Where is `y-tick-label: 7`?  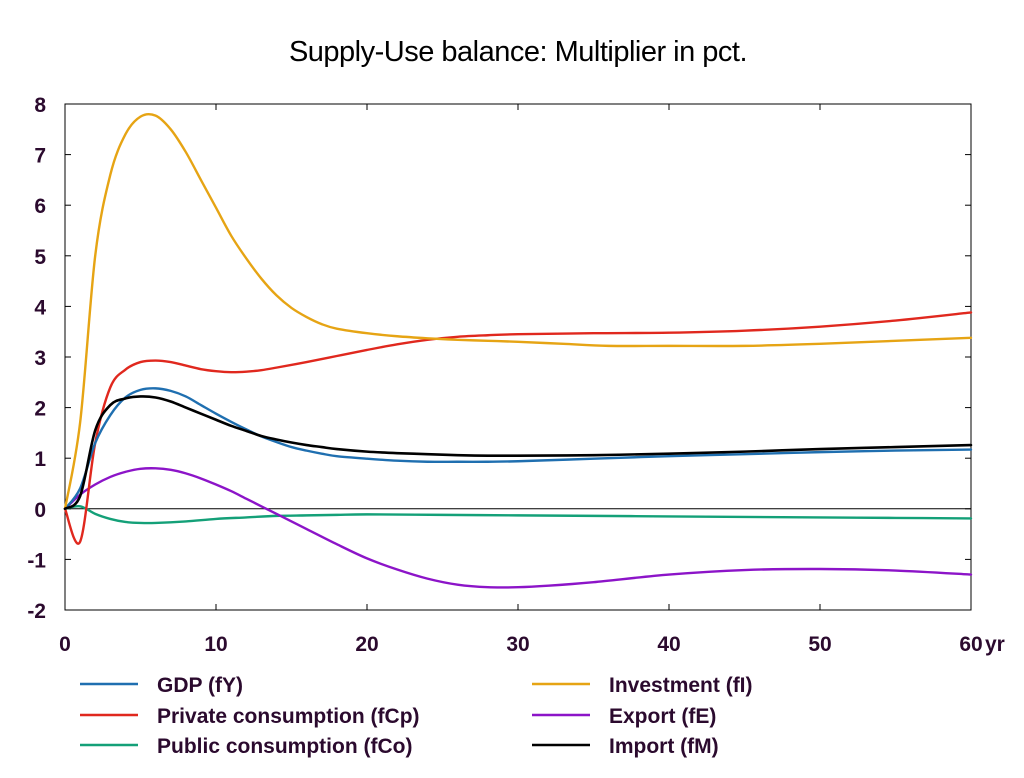
y-tick-label: 7 is located at coordinates (40, 156).